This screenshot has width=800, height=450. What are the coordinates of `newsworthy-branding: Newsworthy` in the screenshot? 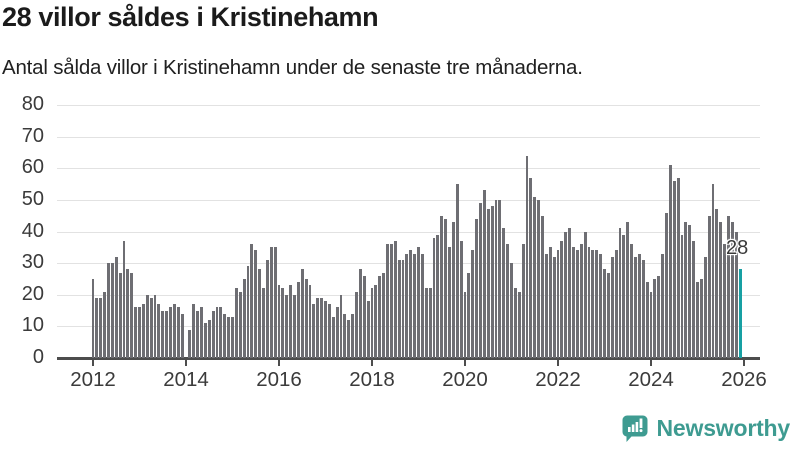 It's located at (705, 428).